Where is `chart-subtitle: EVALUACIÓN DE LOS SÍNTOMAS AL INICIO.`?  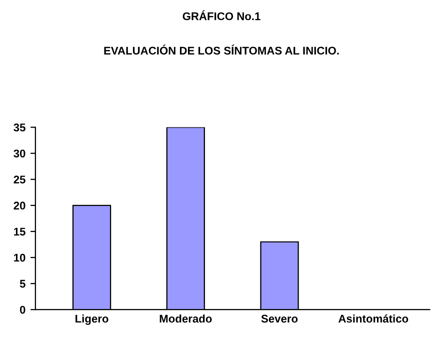
chart-subtitle: EVALUACIÓN DE LOS SÍNTOMAS AL INICIO. is located at coordinates (221, 49).